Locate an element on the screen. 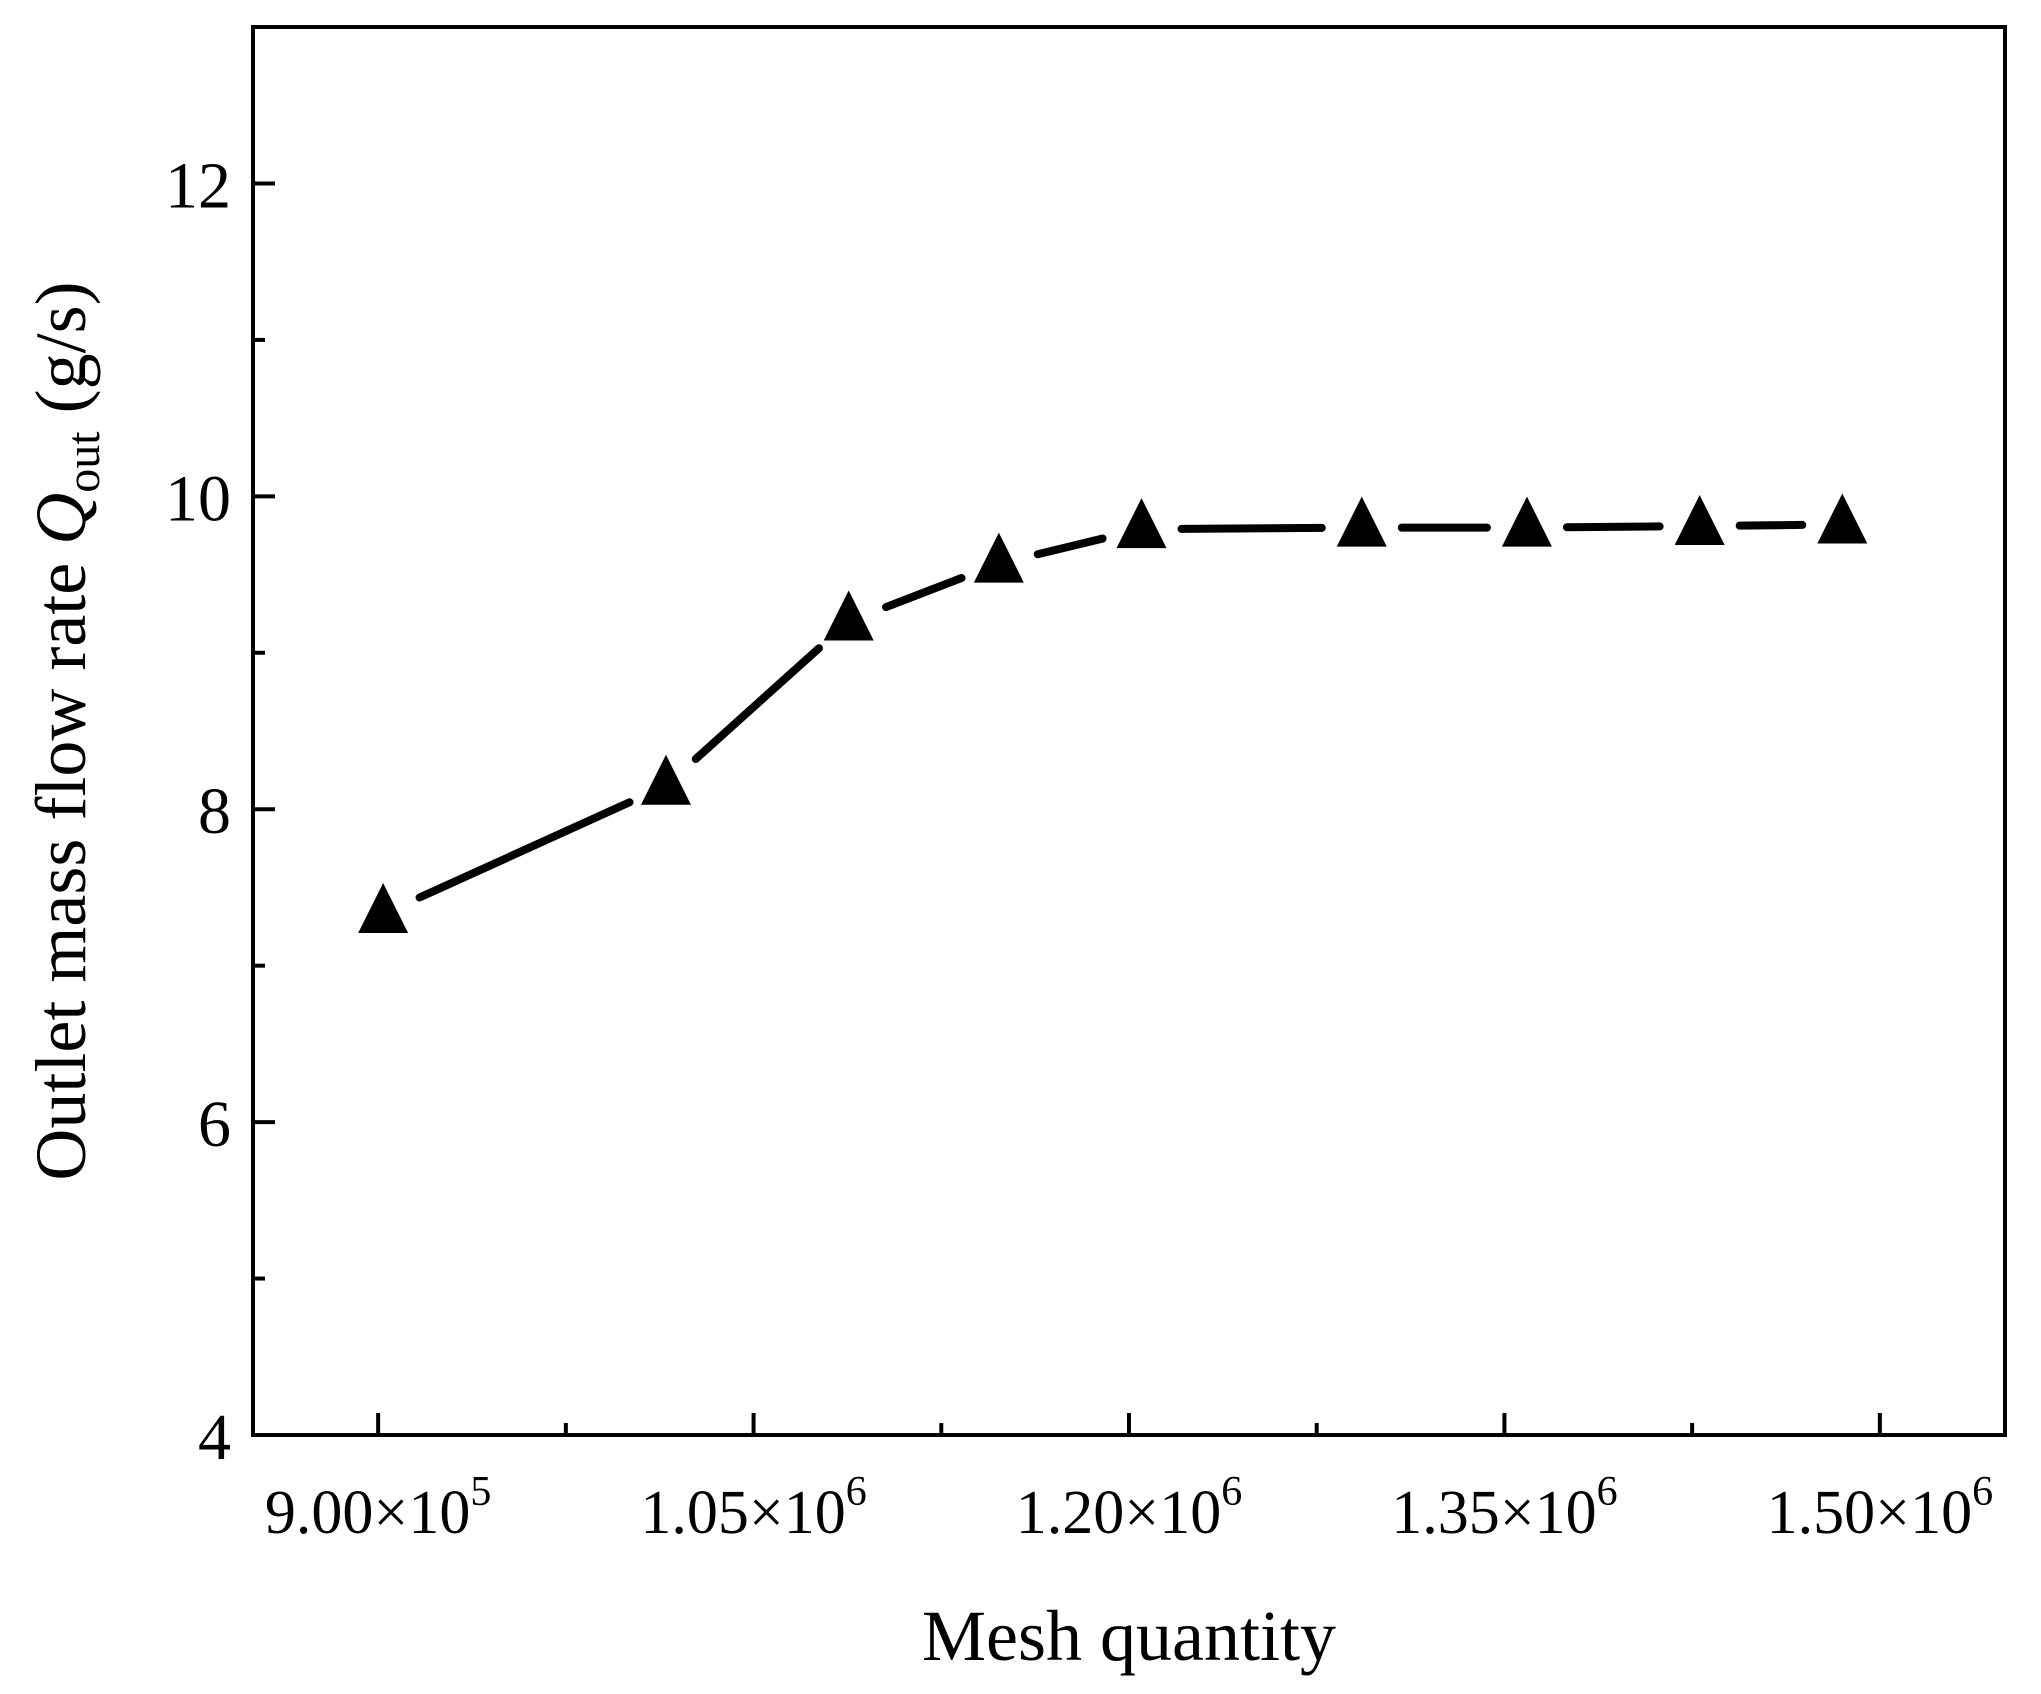 The width and height of the screenshot is (2041, 1694). x-tick-mantissa: 1.50 is located at coordinates (1821, 1513).